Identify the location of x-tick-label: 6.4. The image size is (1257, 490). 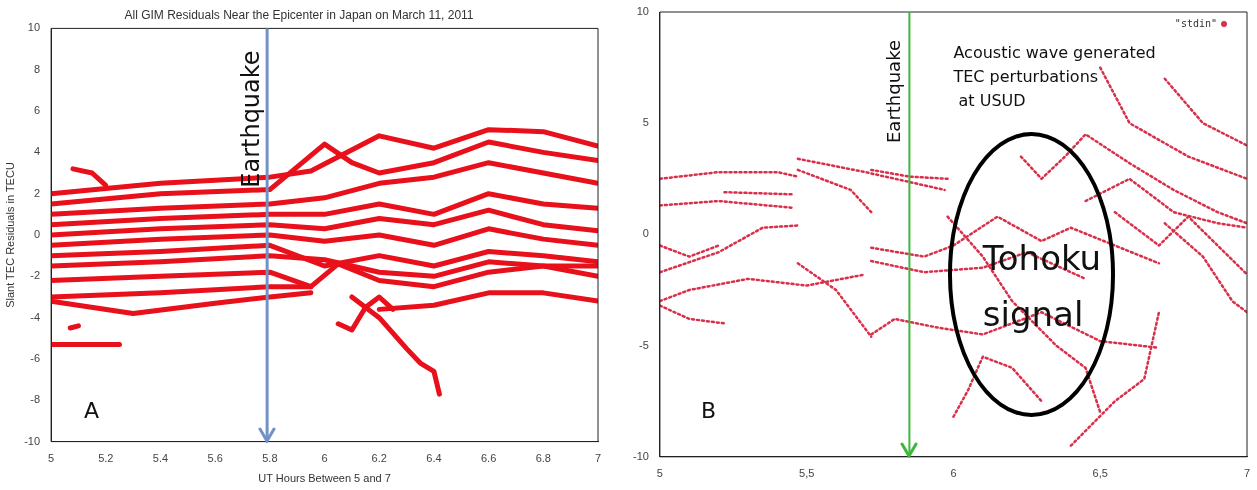
(434, 458).